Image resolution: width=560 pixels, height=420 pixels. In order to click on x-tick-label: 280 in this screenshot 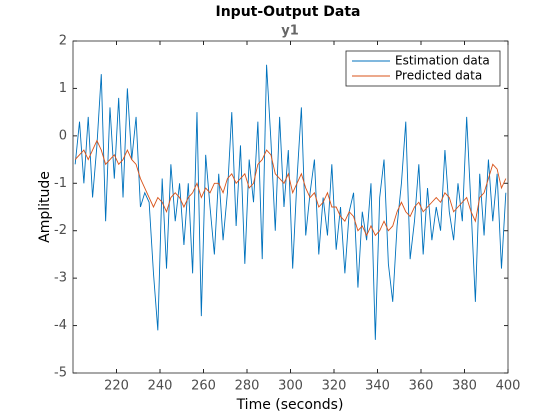, I will do `click(247, 386)`.